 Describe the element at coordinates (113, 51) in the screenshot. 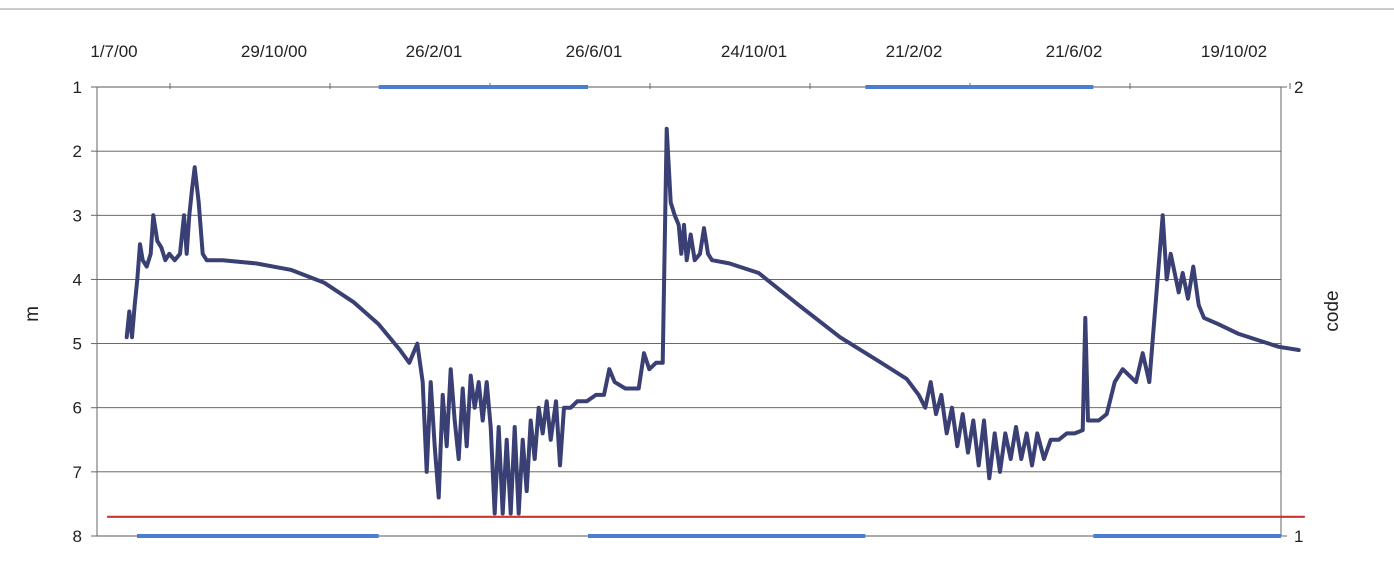

I see `x-tick-label: 1/7/00` at that location.